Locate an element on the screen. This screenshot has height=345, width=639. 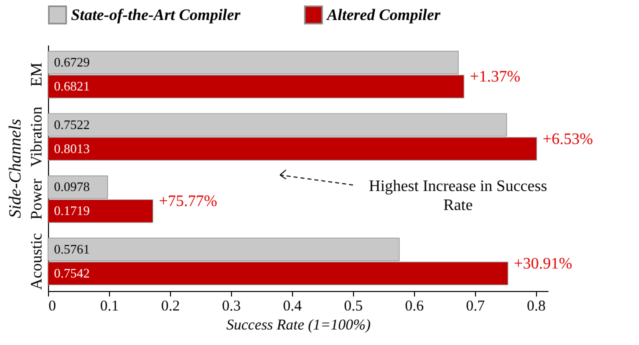
x-tick-label: 0.1 is located at coordinates (109, 306).